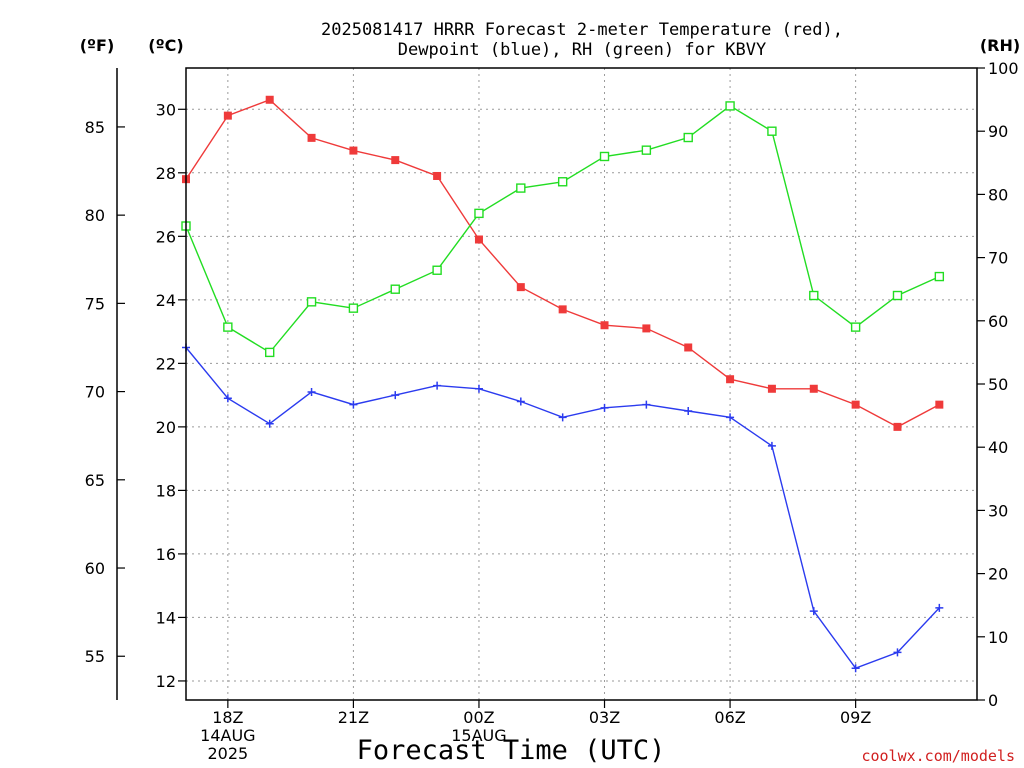 Image resolution: width=1024 pixels, height=768 pixels. What do you see at coordinates (511, 750) in the screenshot?
I see `x-axis-label: Forecast Time (UTC)` at bounding box center [511, 750].